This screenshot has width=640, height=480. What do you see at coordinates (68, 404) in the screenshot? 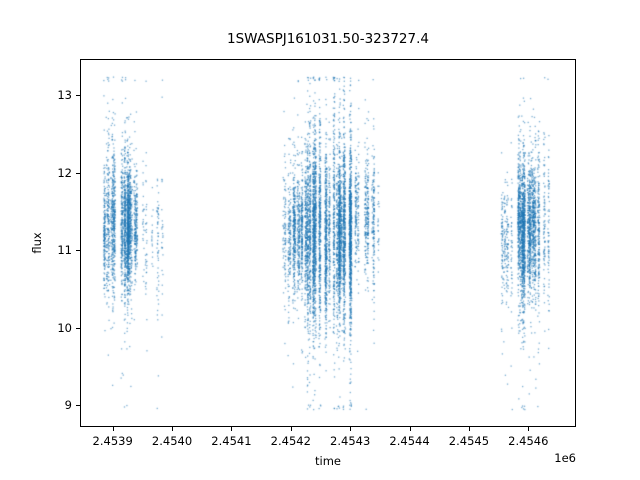
I see `y-tick-label: 9` at bounding box center [68, 404].